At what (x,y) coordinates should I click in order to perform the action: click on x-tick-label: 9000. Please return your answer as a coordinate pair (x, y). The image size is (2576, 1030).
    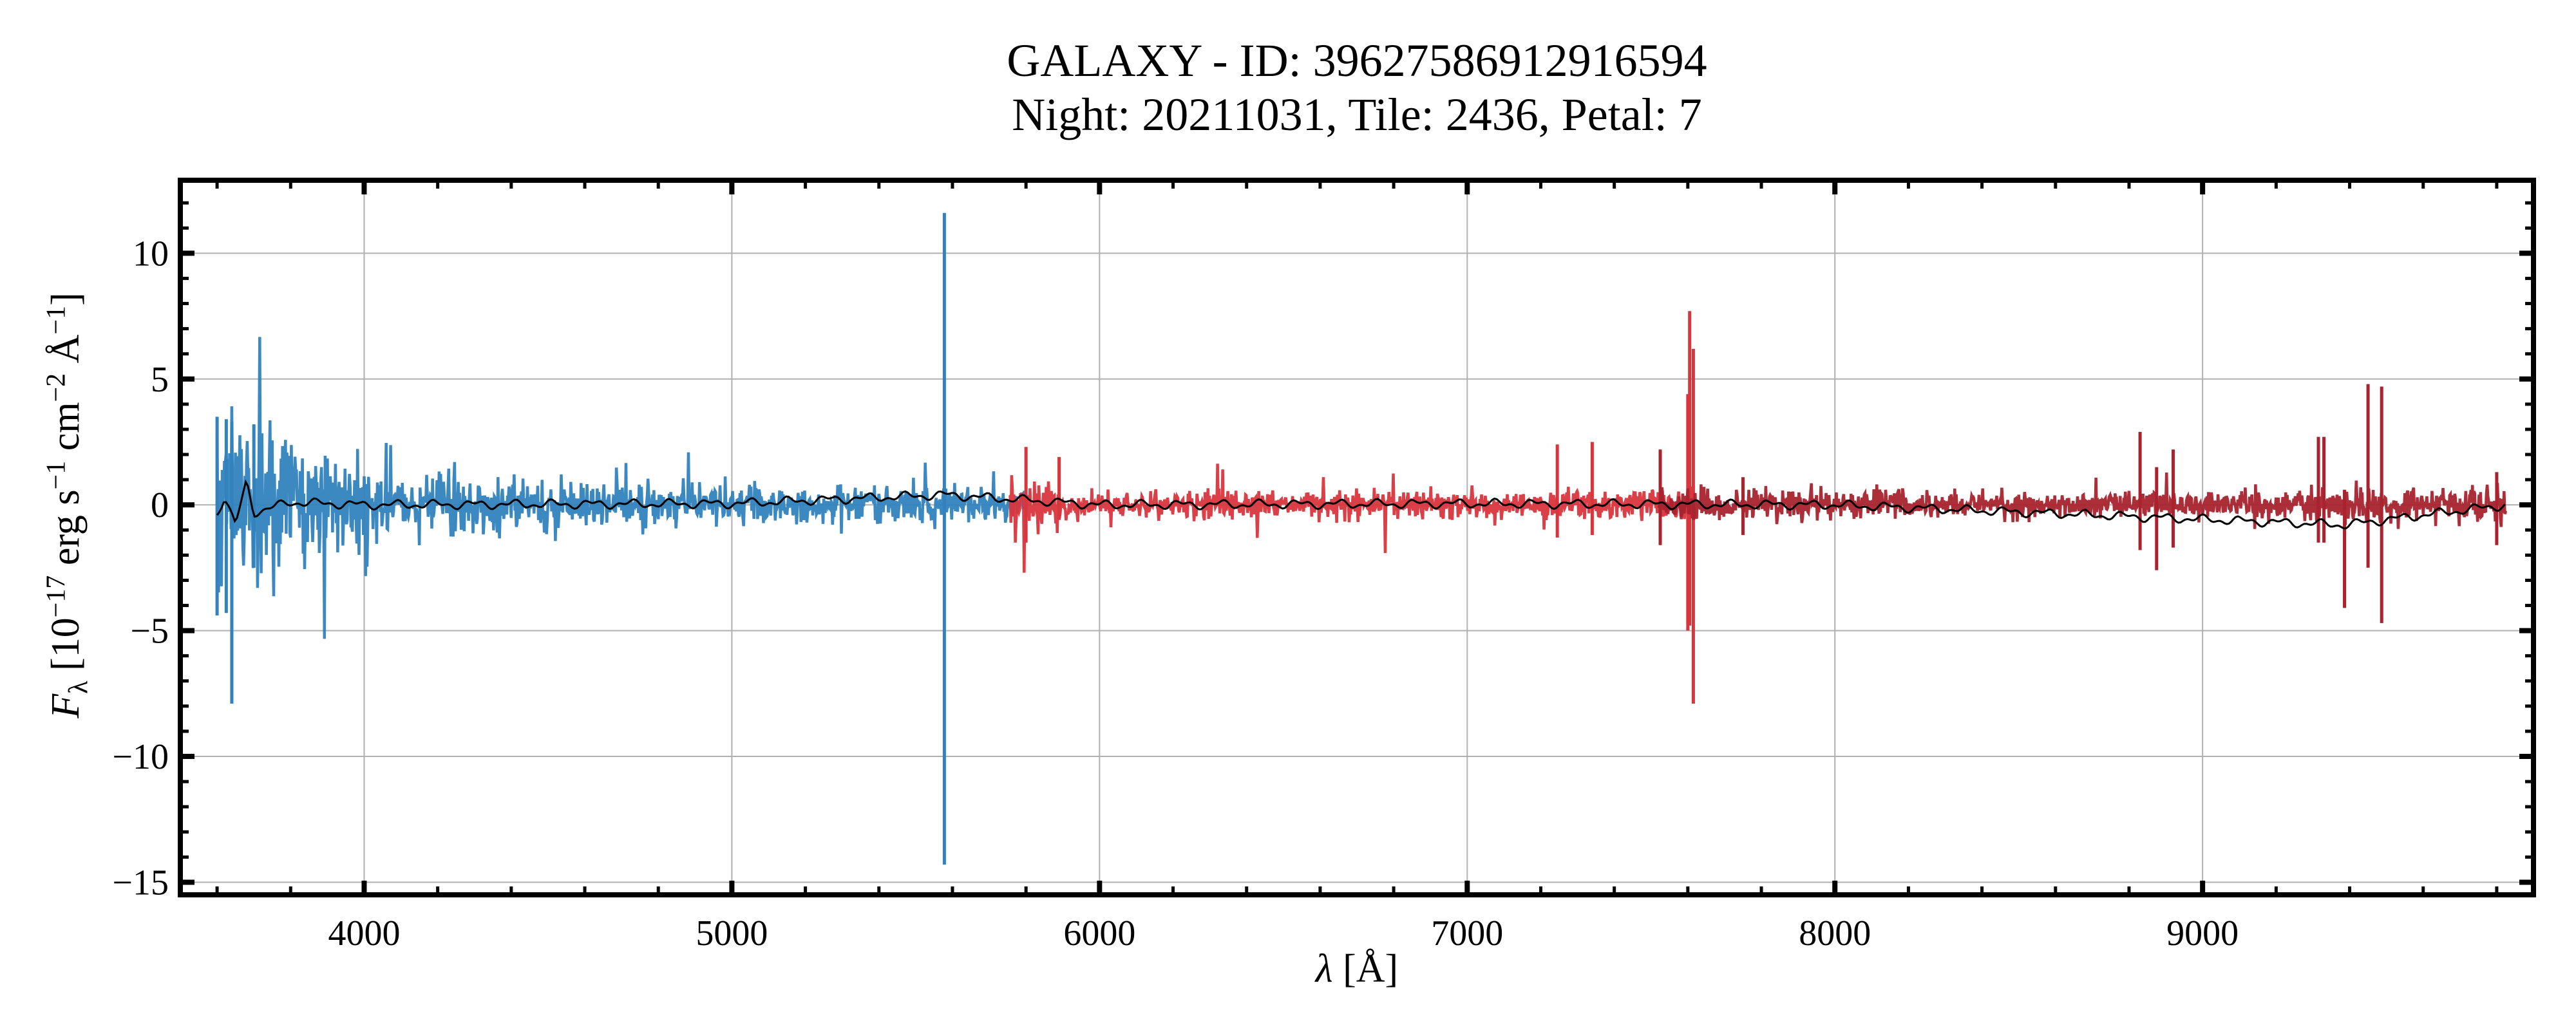
    Looking at the image, I should click on (2202, 933).